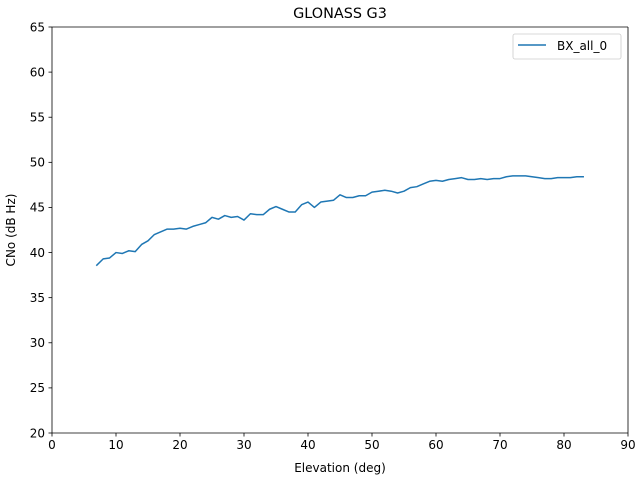 The image size is (640, 480). What do you see at coordinates (37, 72) in the screenshot?
I see `y-tick-label: 60` at bounding box center [37, 72].